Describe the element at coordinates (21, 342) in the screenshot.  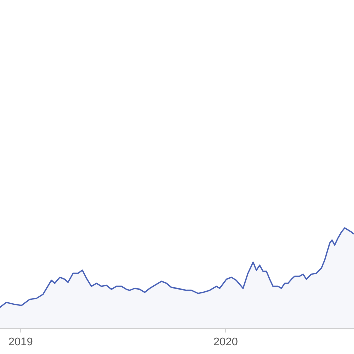
I see `x-tick-label: 2019` at that location.